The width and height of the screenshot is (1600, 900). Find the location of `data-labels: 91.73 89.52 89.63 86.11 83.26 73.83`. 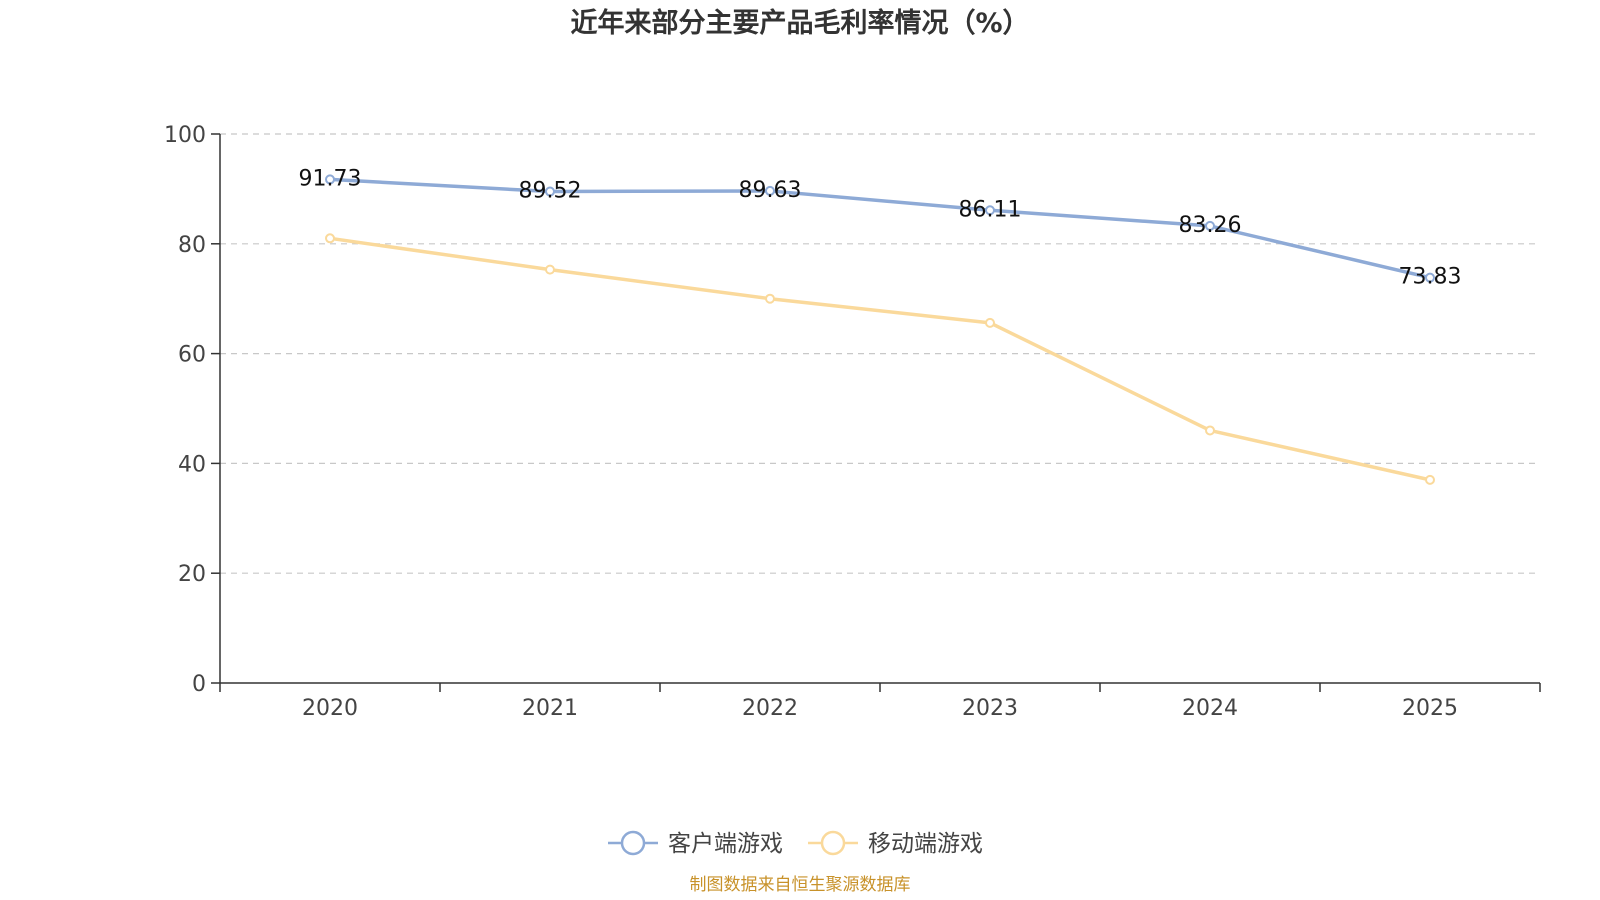

data-labels: 91.73 89.52 89.63 86.11 83.26 73.83 is located at coordinates (880, 227).